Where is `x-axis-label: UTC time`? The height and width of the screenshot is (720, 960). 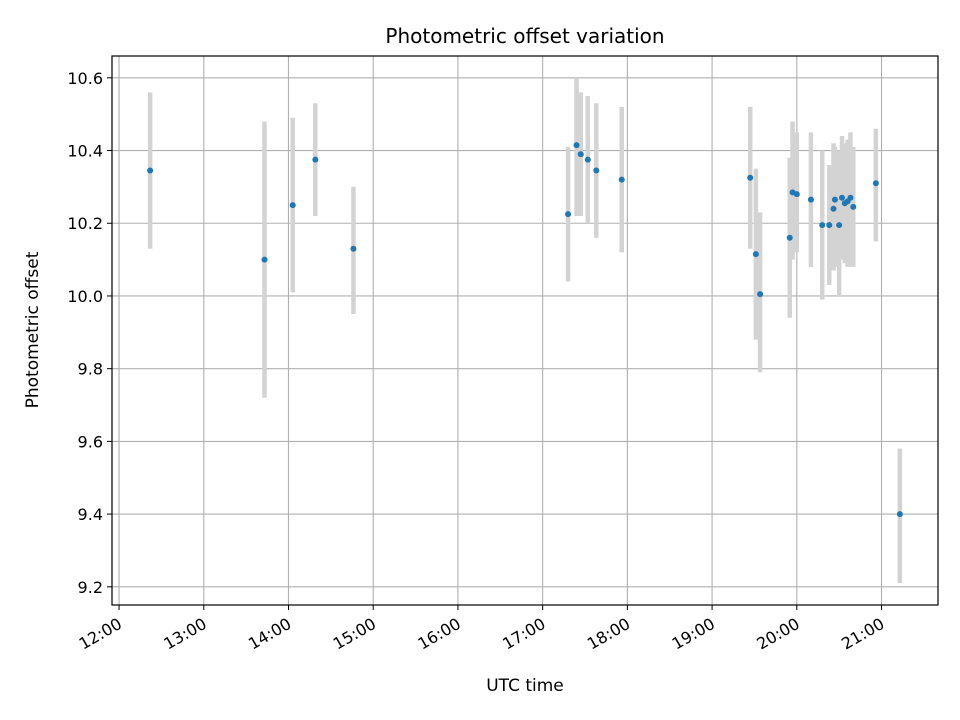 x-axis-label: UTC time is located at coordinates (525, 686).